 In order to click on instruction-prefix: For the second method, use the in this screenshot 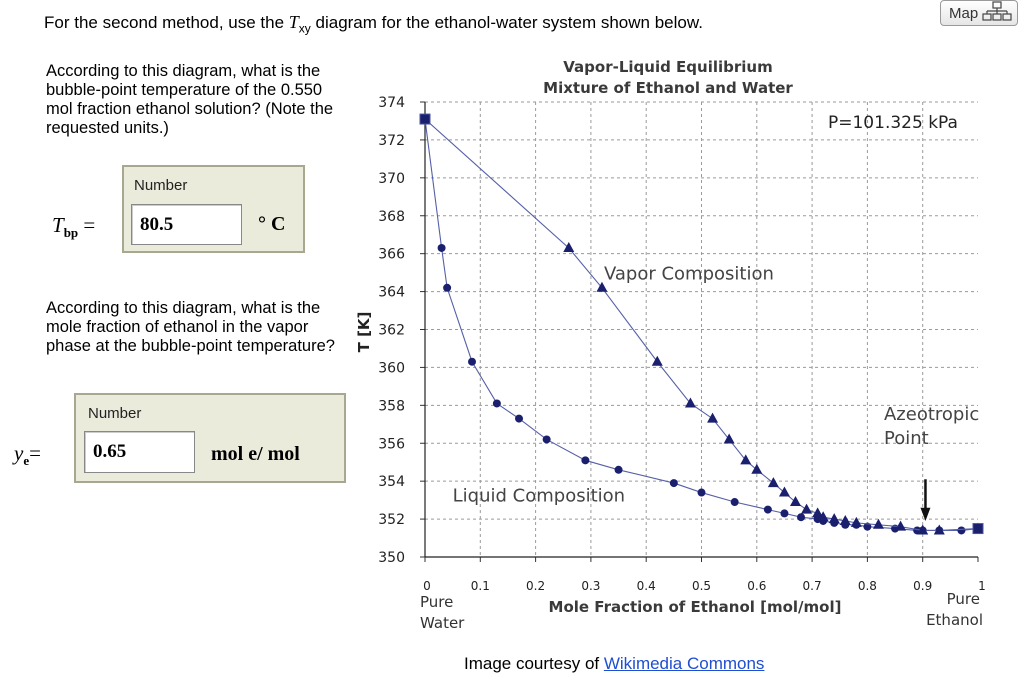, I will do `click(166, 22)`.